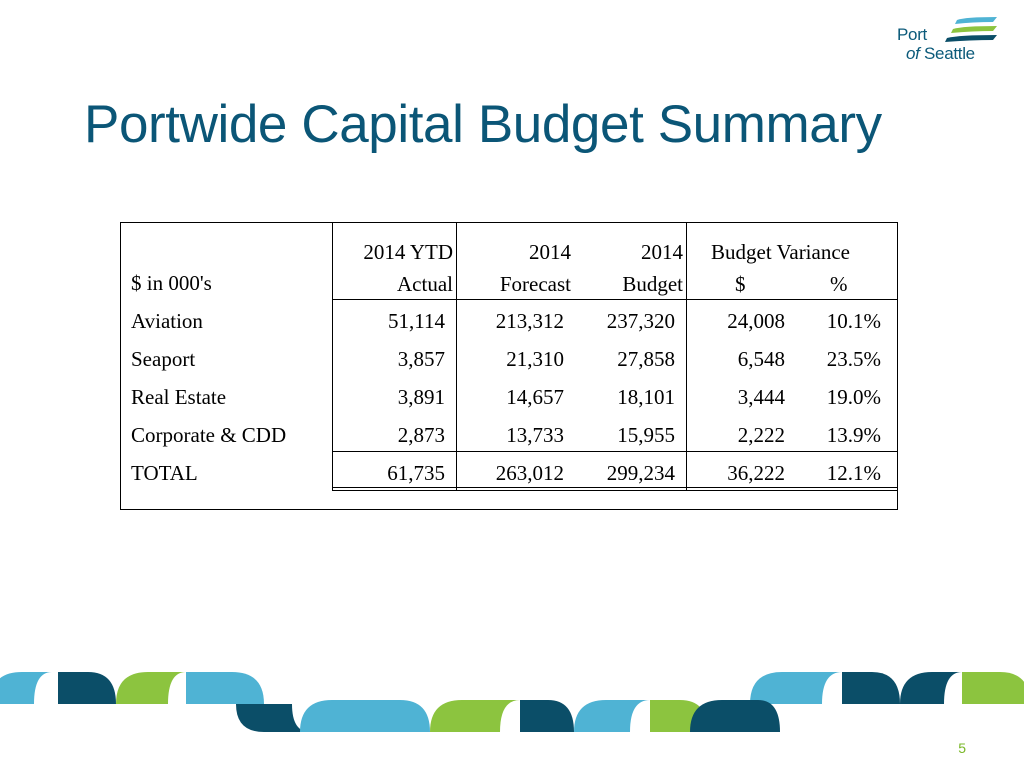 This screenshot has width=1024, height=768. What do you see at coordinates (615, 299) in the screenshot?
I see `header-rule` at bounding box center [615, 299].